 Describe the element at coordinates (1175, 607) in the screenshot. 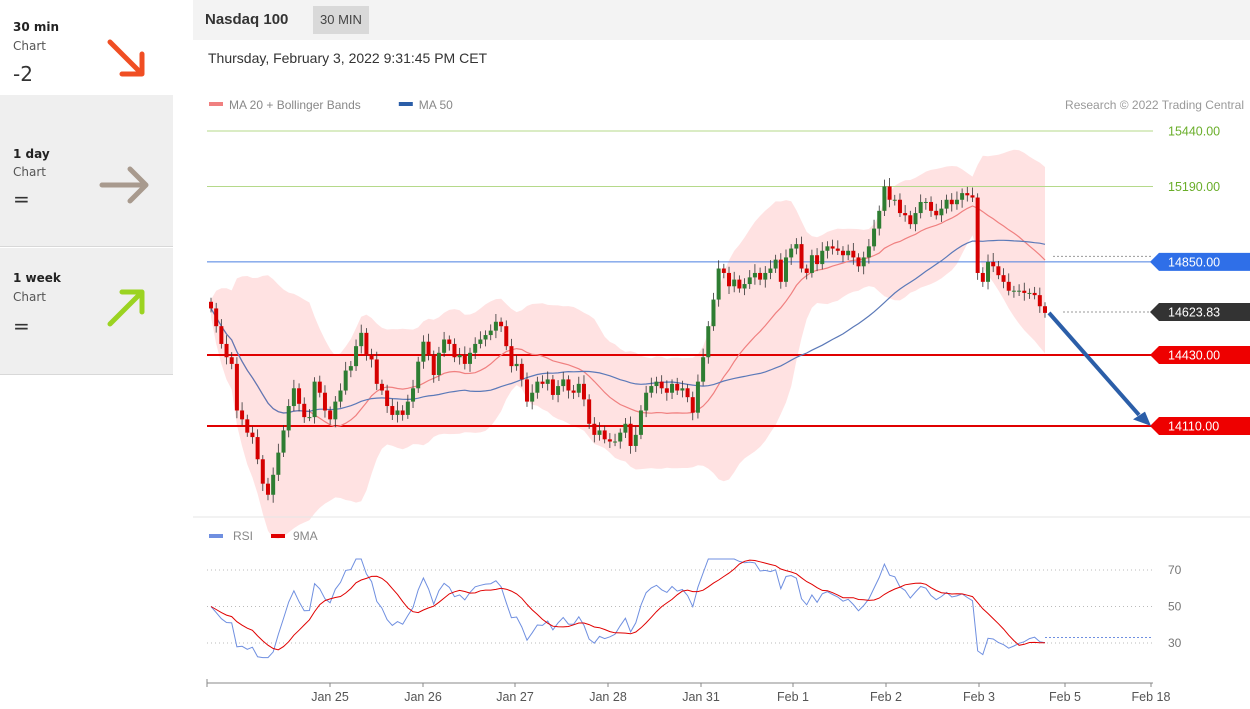

I see `rsi-tick-label: 50` at that location.